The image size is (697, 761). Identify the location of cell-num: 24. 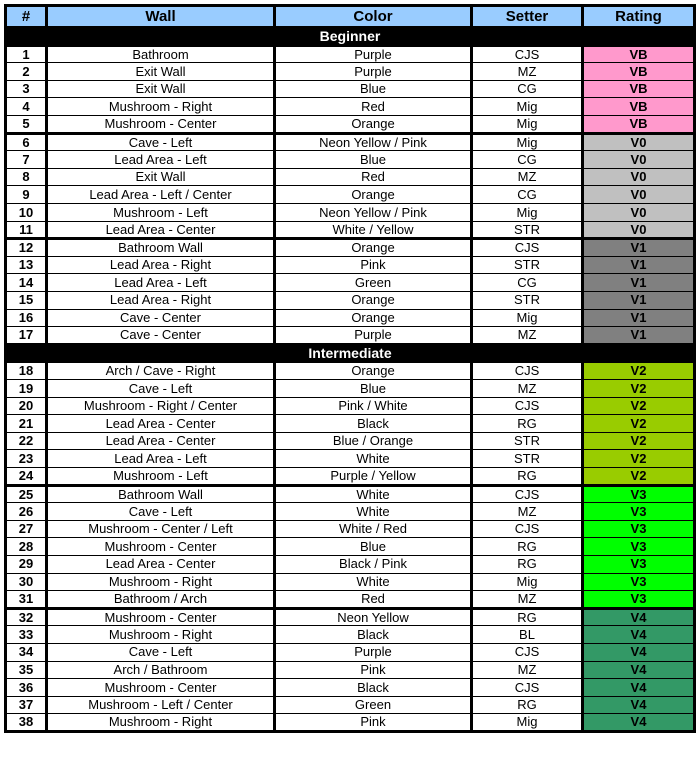
(26, 477).